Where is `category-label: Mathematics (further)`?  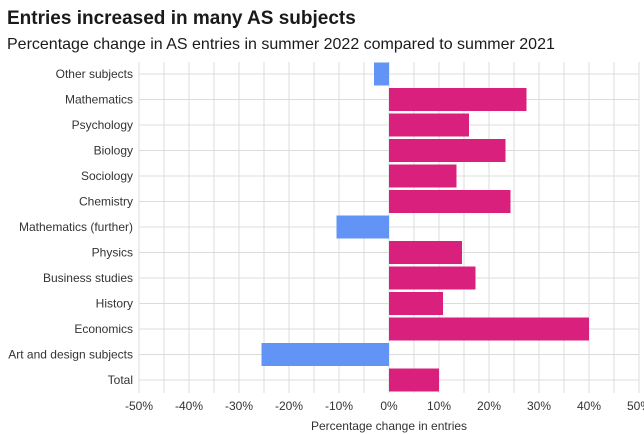
category-label: Mathematics (further) is located at coordinates (76, 227).